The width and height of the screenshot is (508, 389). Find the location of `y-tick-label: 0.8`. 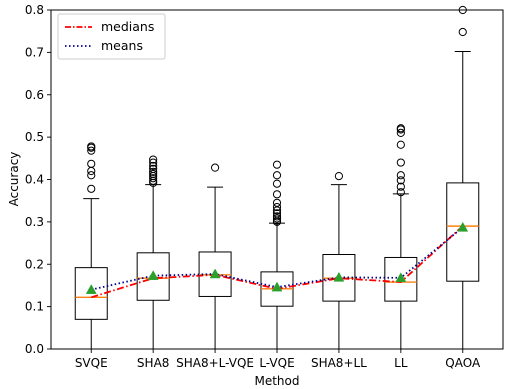

y-tick-label: 0.8 is located at coordinates (34, 10).